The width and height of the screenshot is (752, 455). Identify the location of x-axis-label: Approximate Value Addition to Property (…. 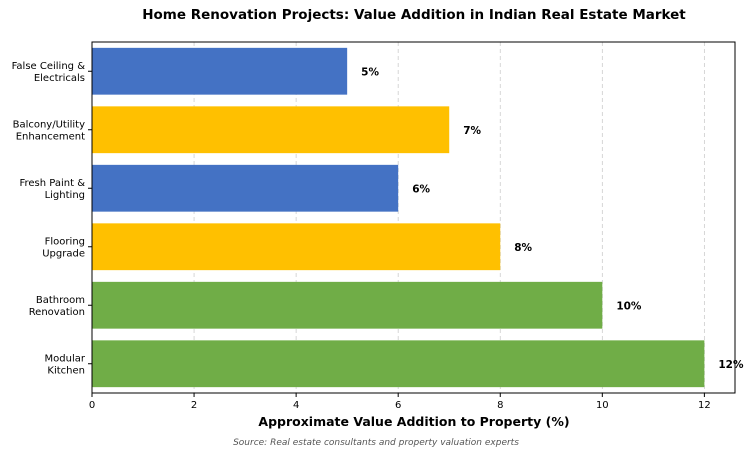
(413, 421).